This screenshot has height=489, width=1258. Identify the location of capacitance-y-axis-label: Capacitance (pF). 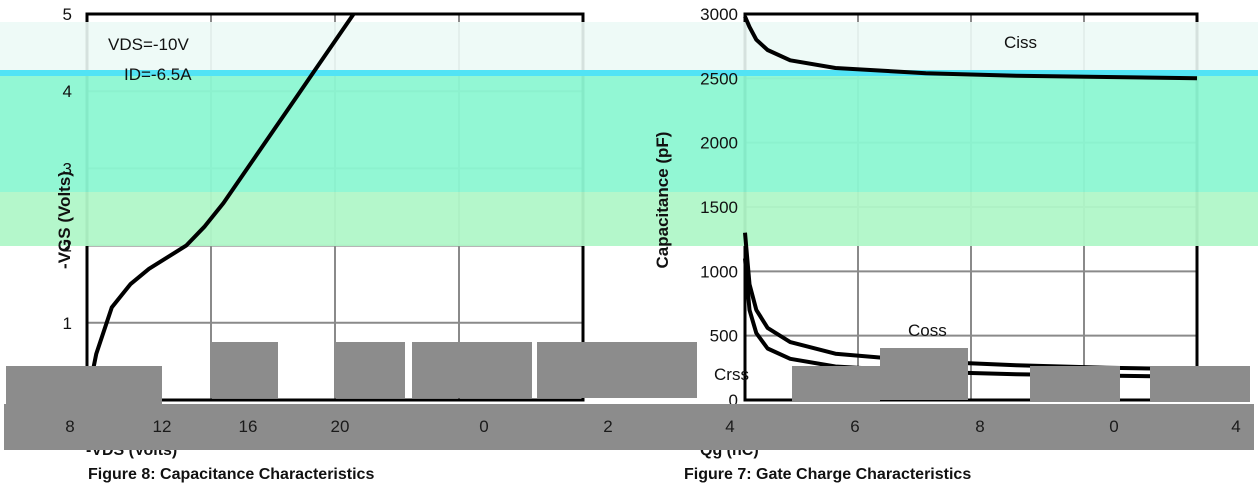
(662, 200).